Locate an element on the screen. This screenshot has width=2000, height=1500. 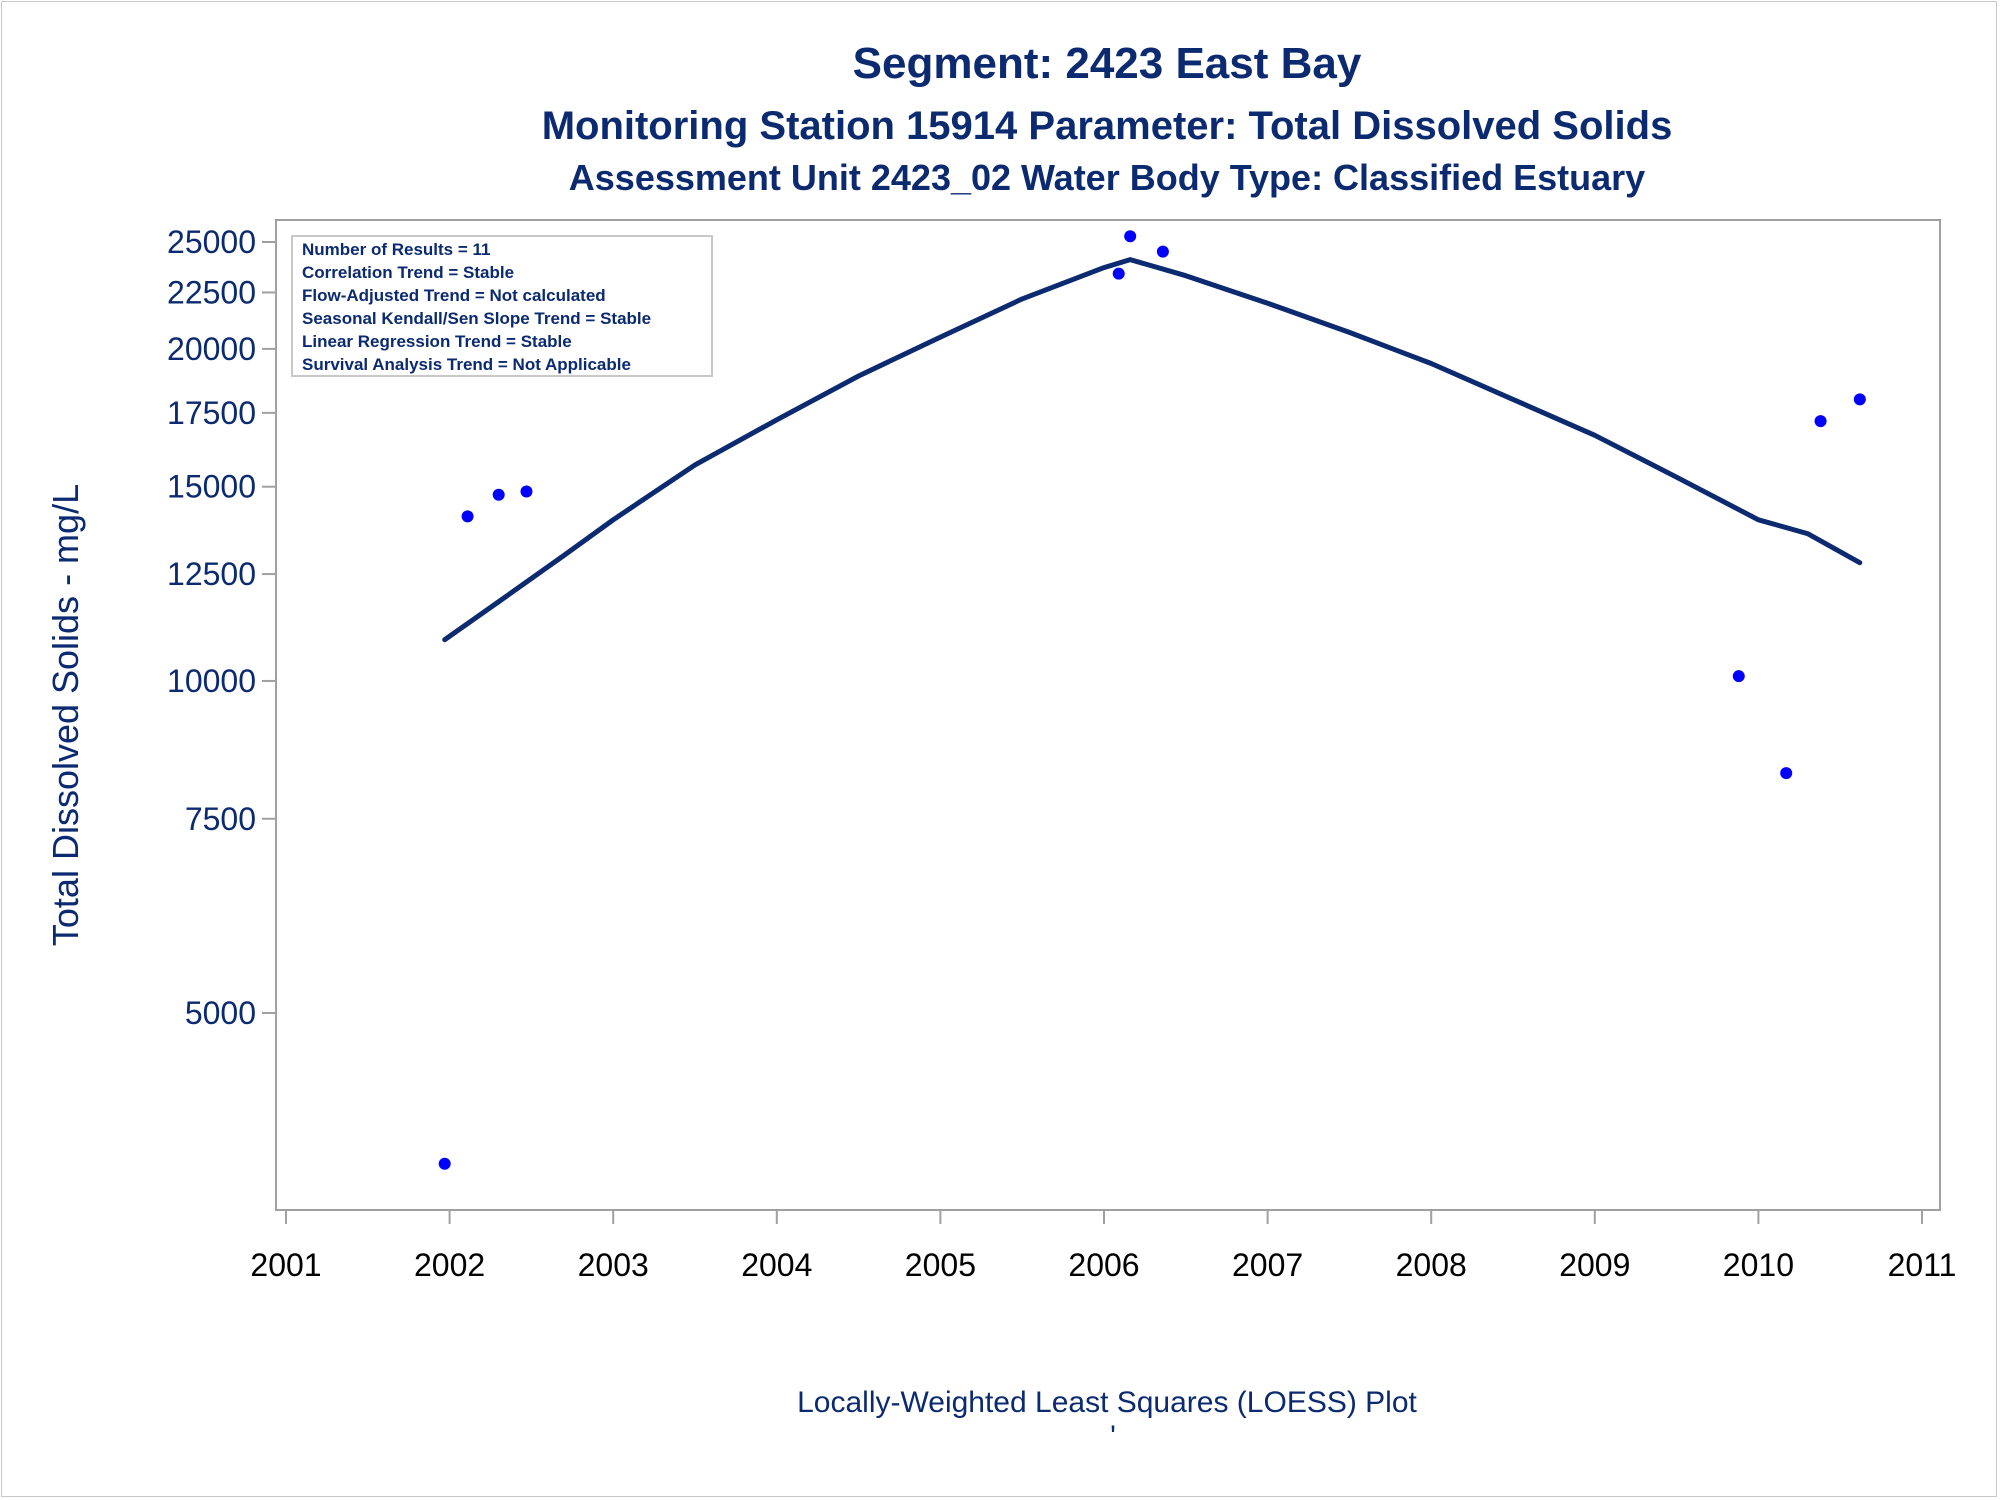
x-tick-label: 2001 is located at coordinates (285, 1265).